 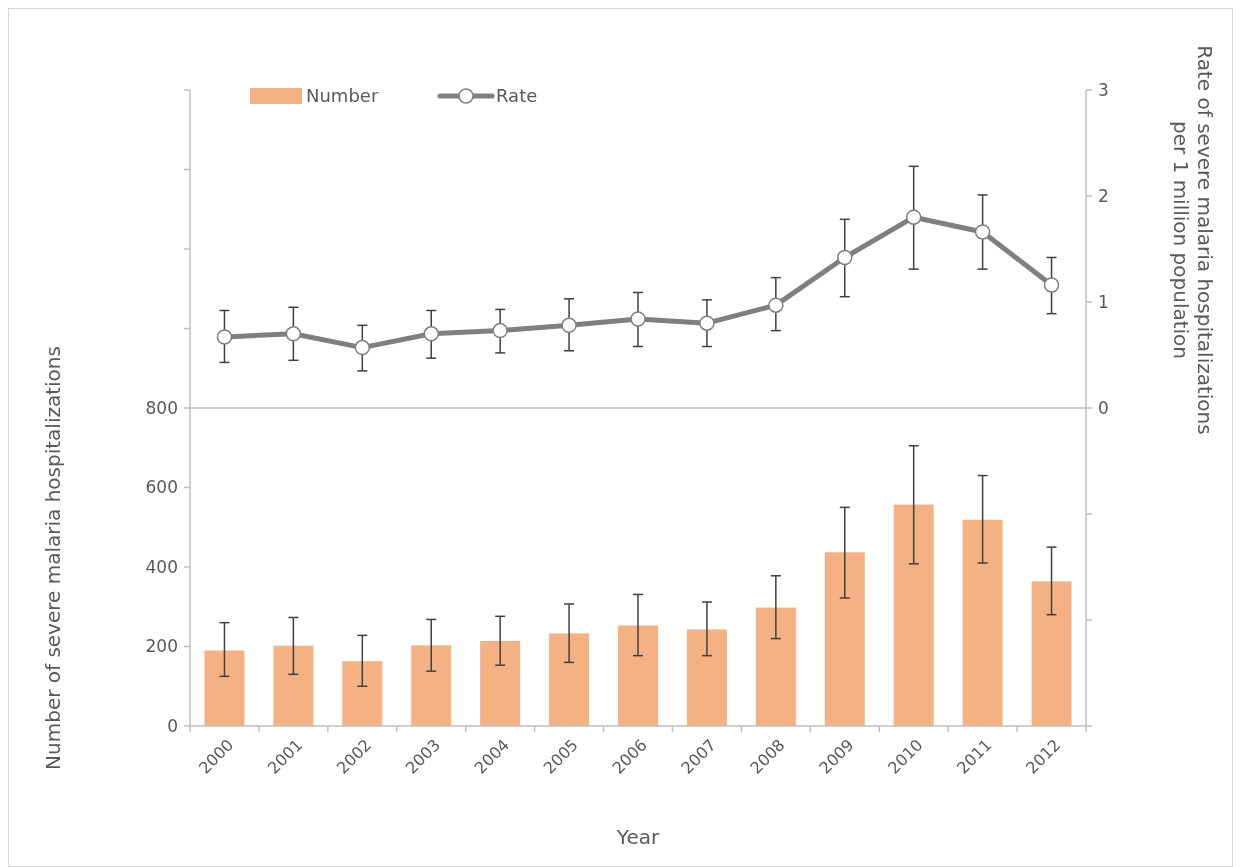 I want to click on y2-axis-title: Rate of severe malaria hospitalizations per 1 million population, so click(x=1193, y=240).